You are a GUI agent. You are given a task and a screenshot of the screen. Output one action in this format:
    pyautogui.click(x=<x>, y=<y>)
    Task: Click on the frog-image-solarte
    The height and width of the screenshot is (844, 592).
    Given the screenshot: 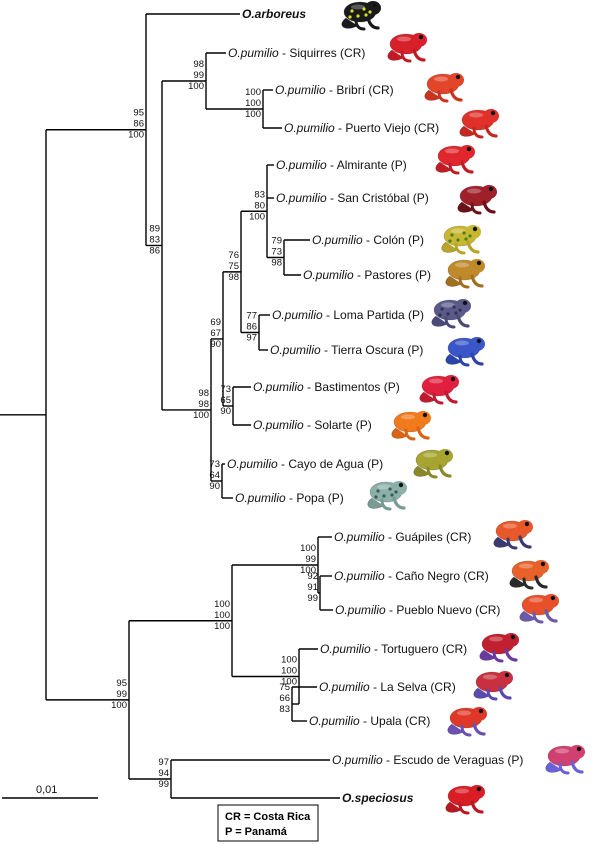 What is the action you would take?
    pyautogui.click(x=411, y=426)
    